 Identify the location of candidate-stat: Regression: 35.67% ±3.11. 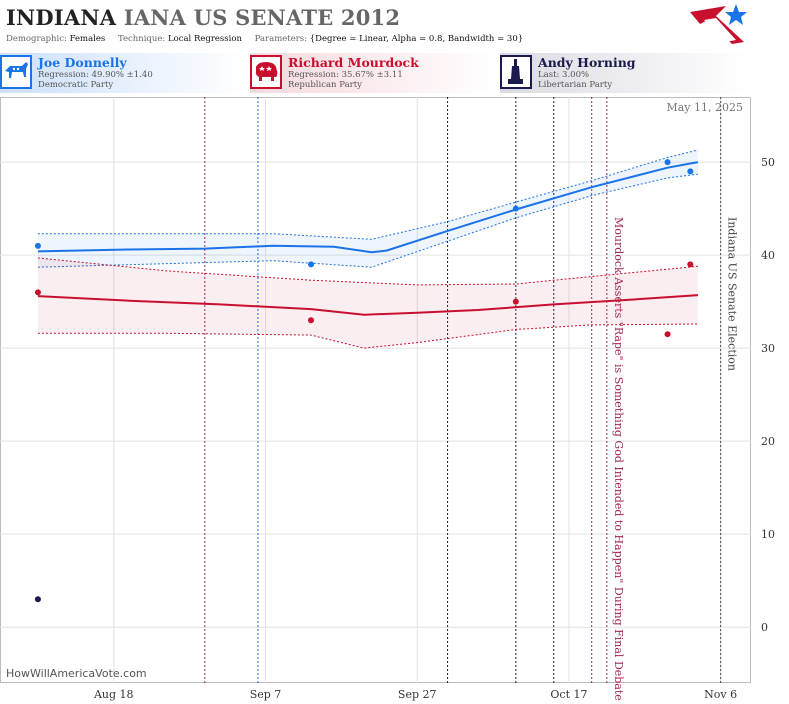
(345, 75).